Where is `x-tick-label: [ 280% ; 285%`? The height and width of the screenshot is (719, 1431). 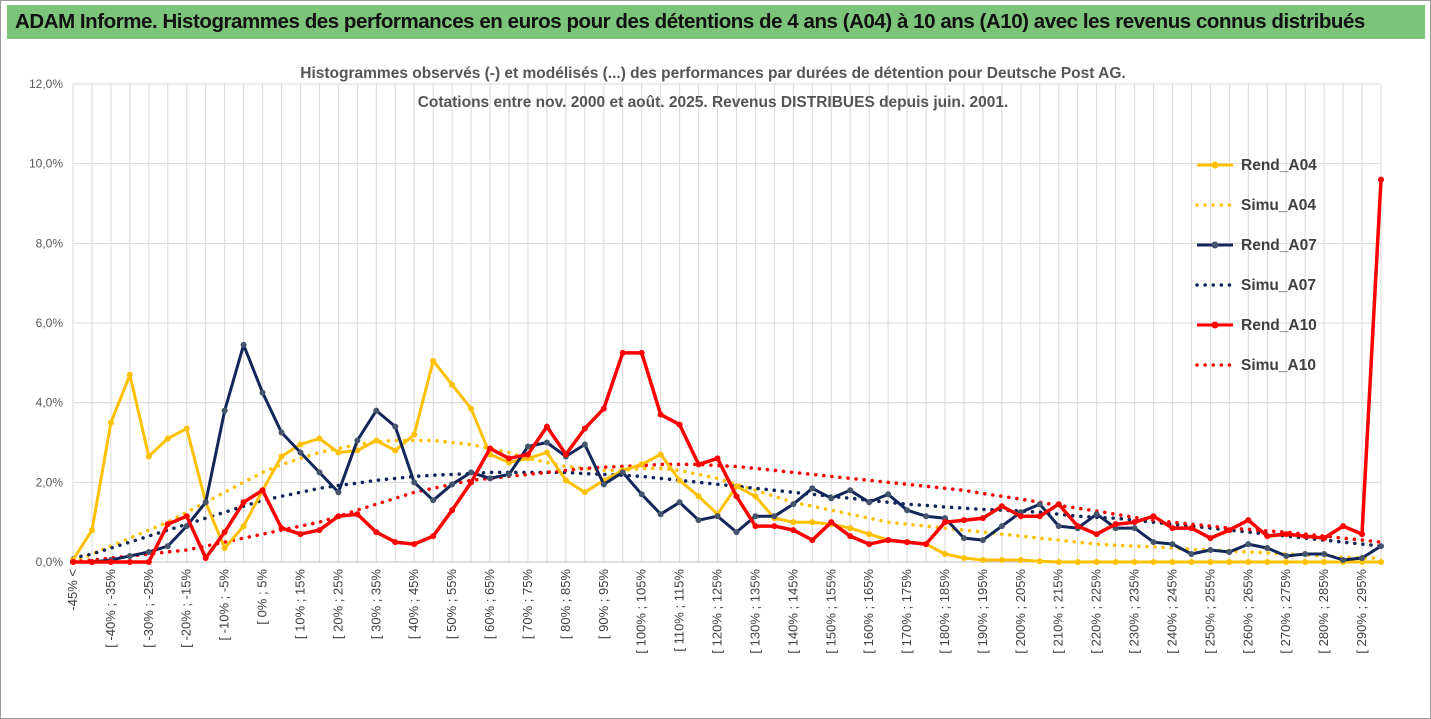
x-tick-label: [ 280% ; 285% is located at coordinates (1323, 611).